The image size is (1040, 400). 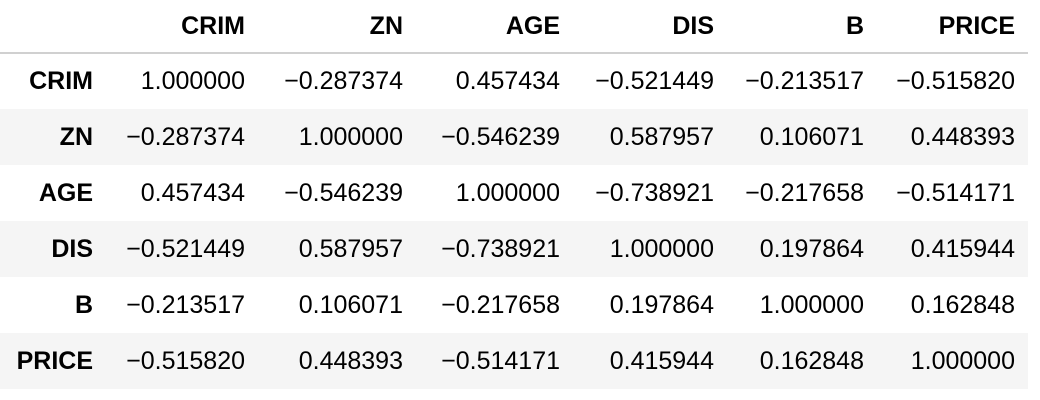 I want to click on column-header-age: AGE, so click(x=494, y=27).